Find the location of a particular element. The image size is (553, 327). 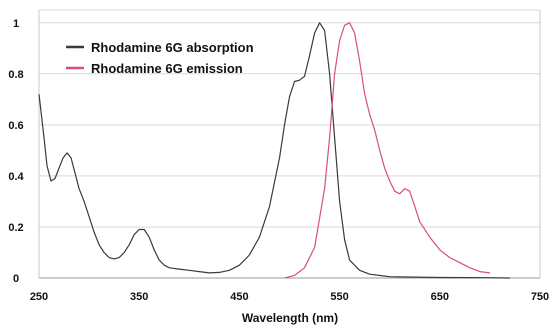

x-tick-label: 250 is located at coordinates (39, 297).